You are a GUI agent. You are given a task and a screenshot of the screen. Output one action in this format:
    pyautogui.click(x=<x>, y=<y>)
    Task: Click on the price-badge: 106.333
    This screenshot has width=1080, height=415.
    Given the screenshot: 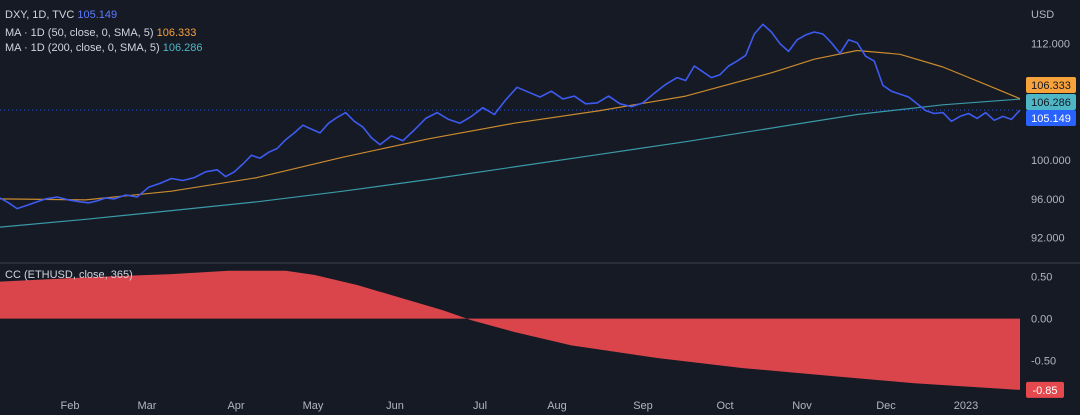 What is the action you would take?
    pyautogui.click(x=1051, y=85)
    